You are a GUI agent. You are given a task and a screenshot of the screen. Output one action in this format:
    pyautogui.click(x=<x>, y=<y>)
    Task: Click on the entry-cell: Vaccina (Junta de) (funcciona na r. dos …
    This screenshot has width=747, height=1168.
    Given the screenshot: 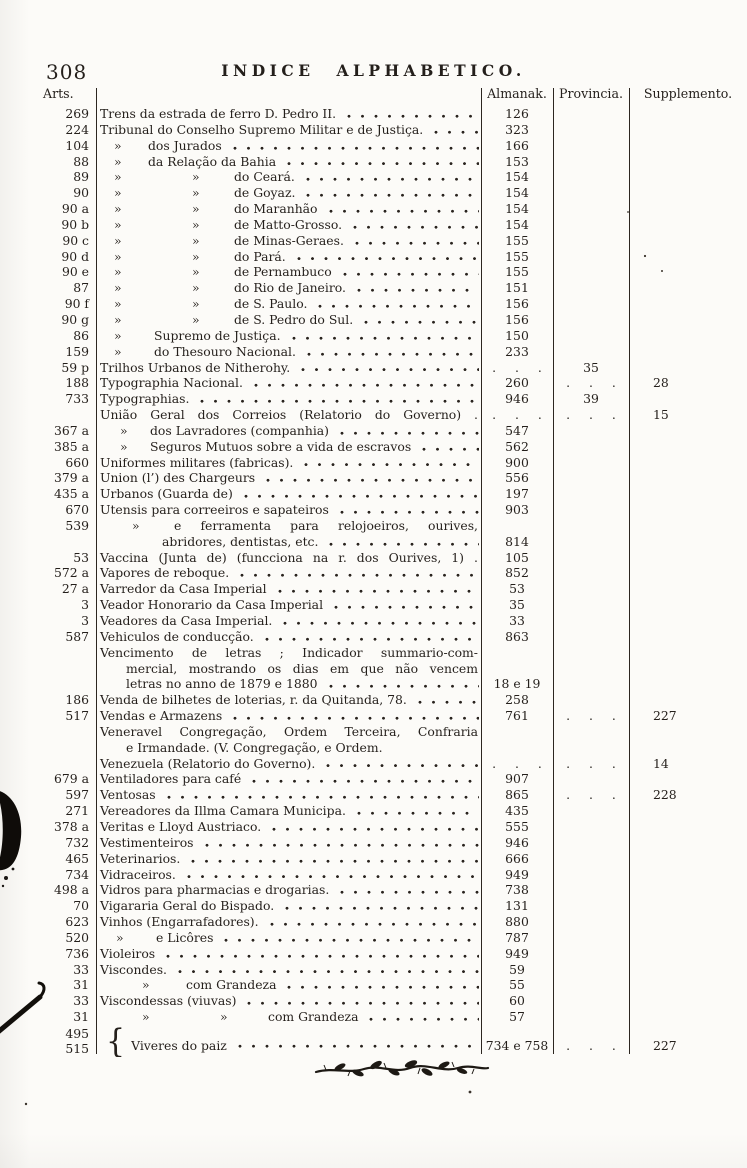 What is the action you would take?
    pyautogui.click(x=288, y=558)
    